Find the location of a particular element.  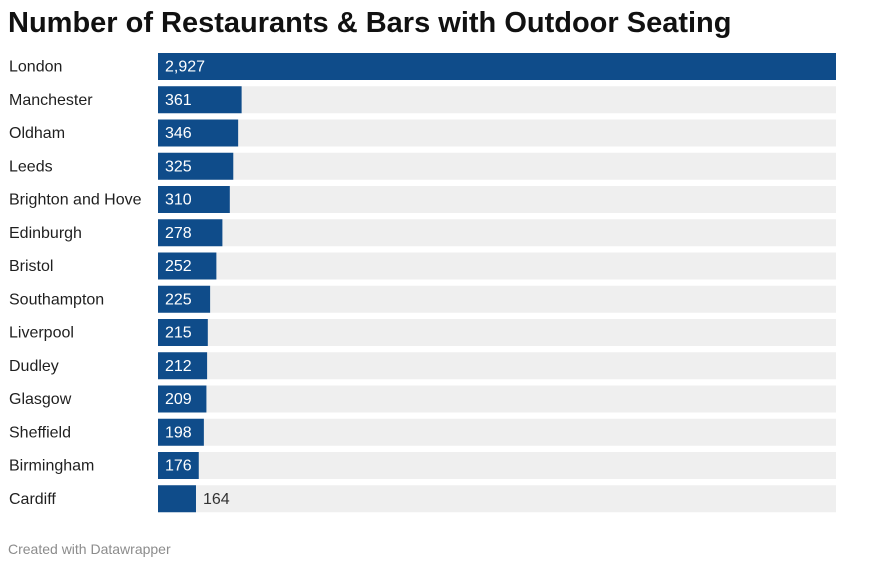

value-label: 176 is located at coordinates (178, 466).